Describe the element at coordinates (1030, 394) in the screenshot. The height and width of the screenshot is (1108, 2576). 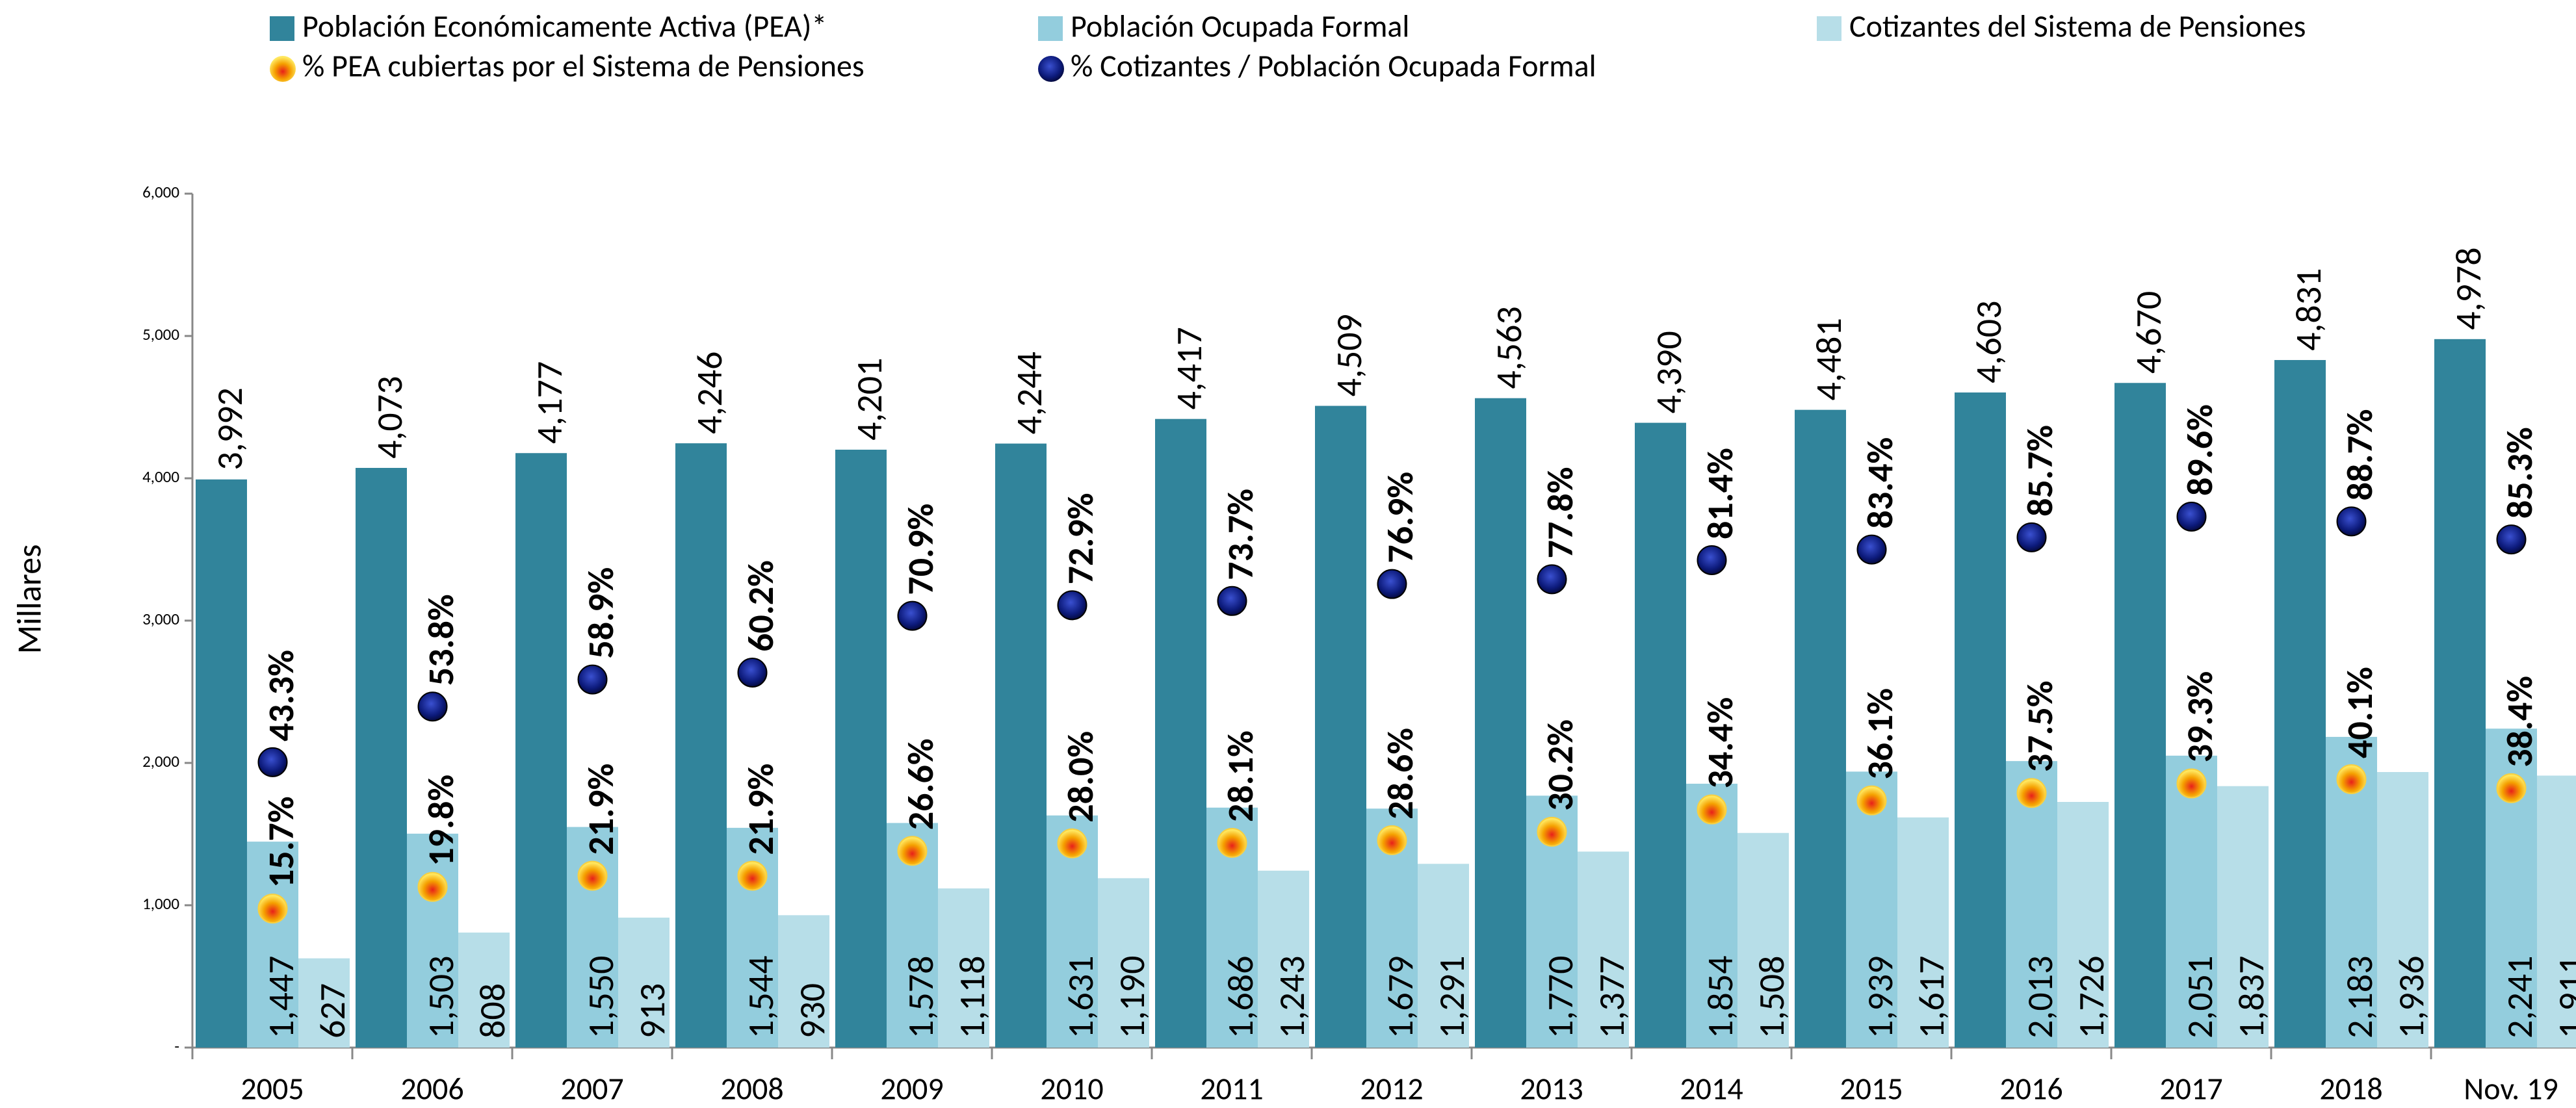
I see `bar-value-label: 4,244` at that location.